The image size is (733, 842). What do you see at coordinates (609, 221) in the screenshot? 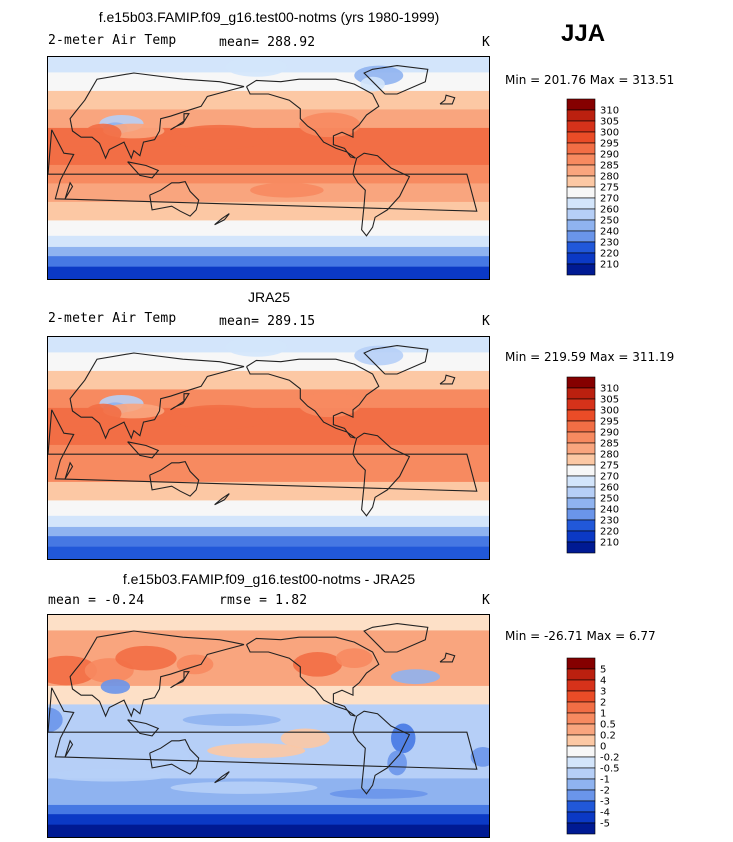
I see `colorbar-tick-label: 250` at bounding box center [609, 221].